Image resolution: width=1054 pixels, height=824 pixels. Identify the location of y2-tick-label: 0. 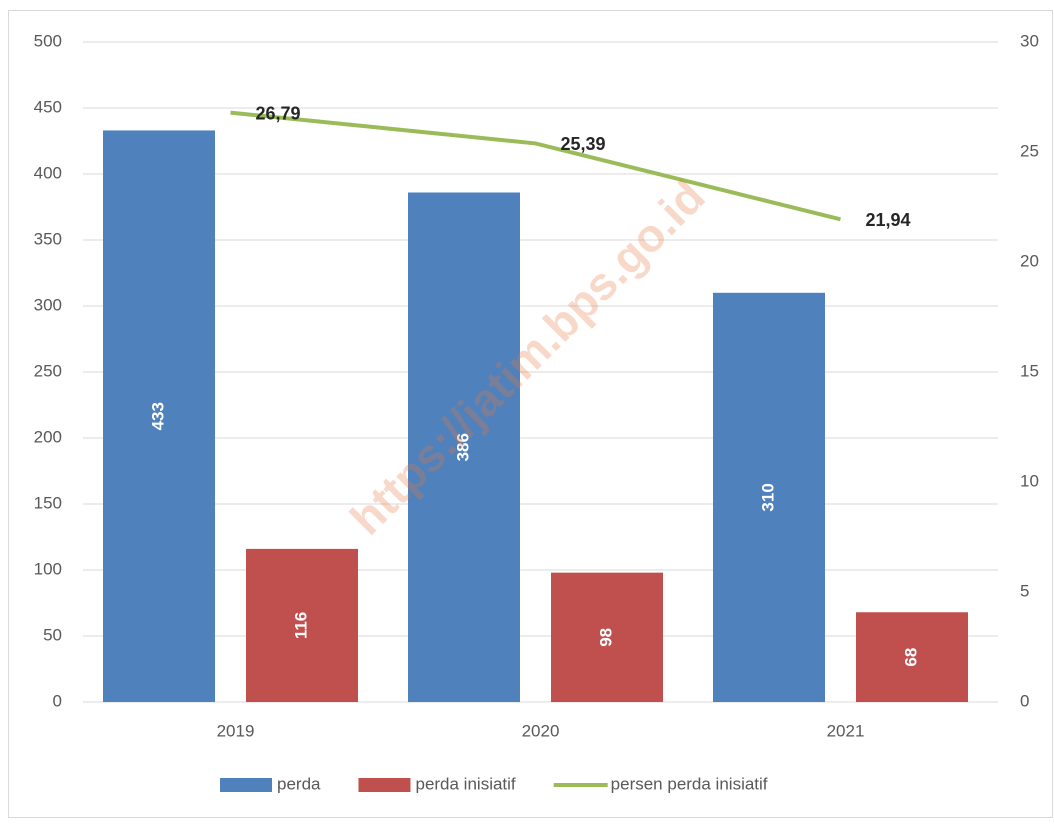
(1024, 700).